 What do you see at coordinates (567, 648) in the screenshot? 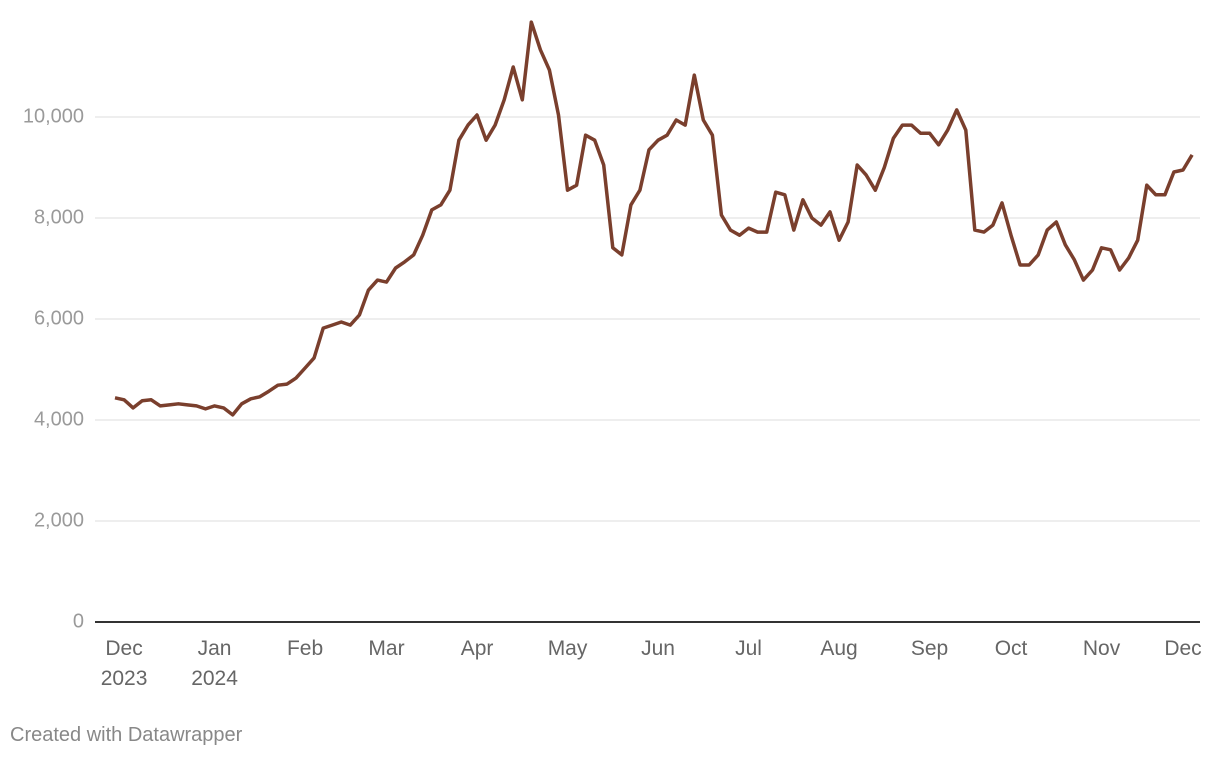
I see `x-tick-label: May` at bounding box center [567, 648].